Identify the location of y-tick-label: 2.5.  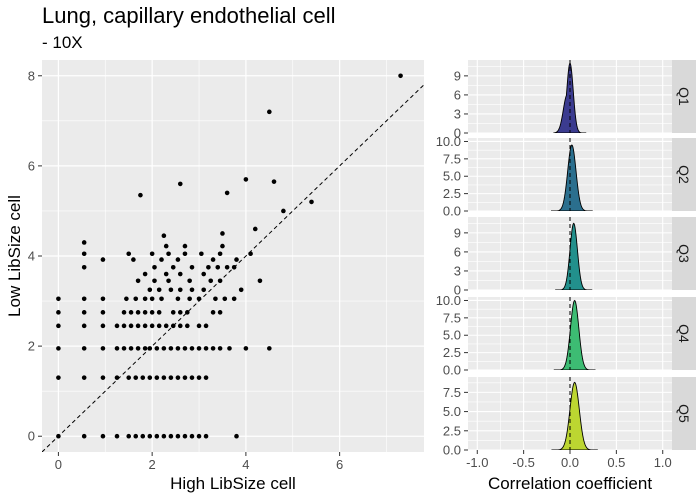
(452, 430).